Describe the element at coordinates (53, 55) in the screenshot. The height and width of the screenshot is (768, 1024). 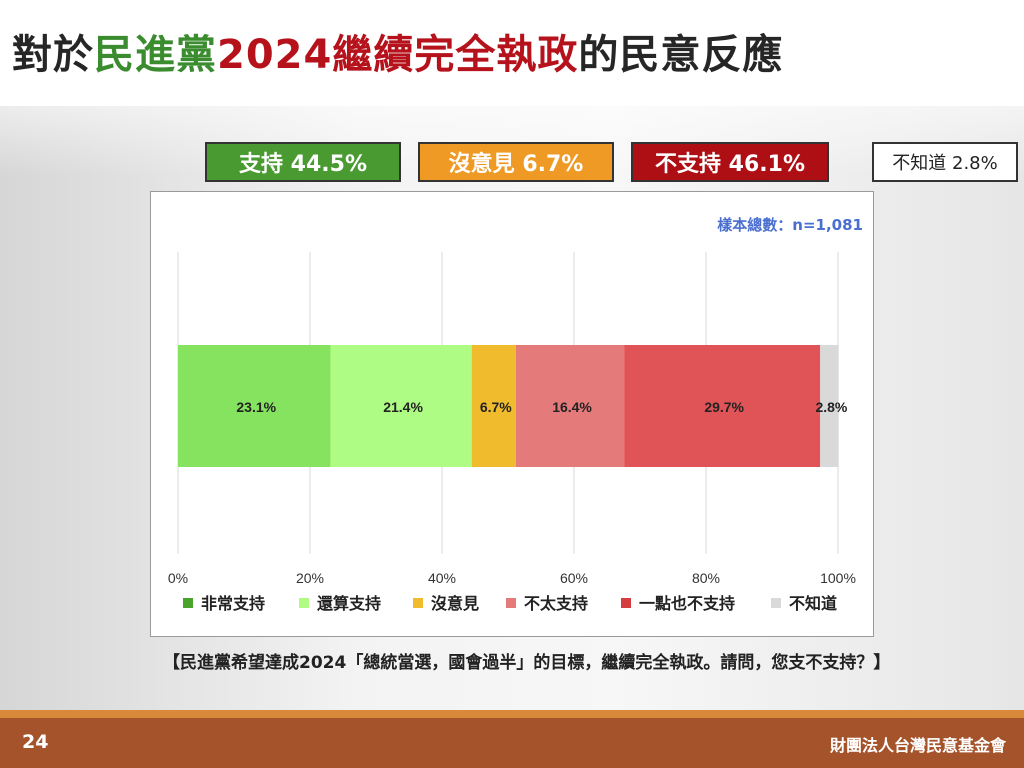
I see `title-prefix: 對於` at that location.